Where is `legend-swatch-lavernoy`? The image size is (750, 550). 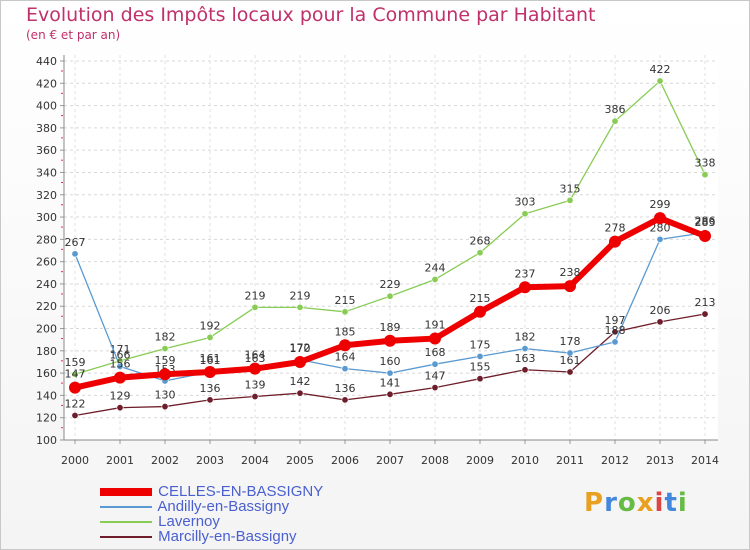 legend-swatch-lavernoy is located at coordinates (126, 522).